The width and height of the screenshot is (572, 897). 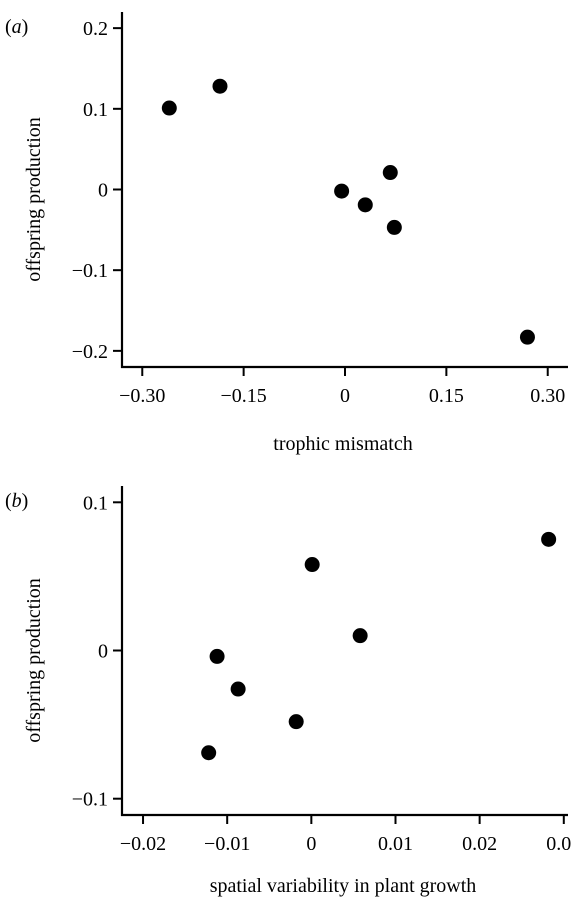 I want to click on x-axis-label: trophic mismatch, so click(x=342, y=444).